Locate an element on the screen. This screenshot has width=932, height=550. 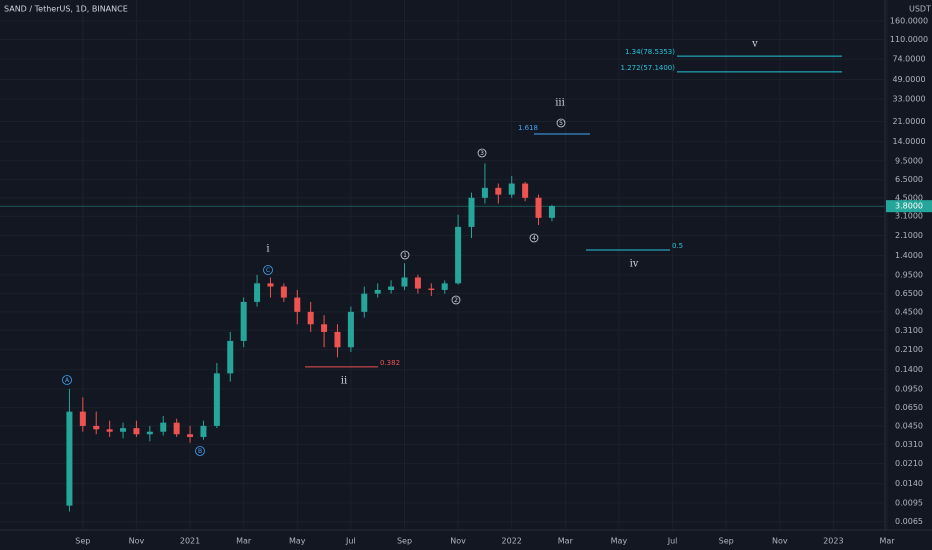
chart-title: SAND / TetherUS, 1D, BINANCE is located at coordinates (66, 9).